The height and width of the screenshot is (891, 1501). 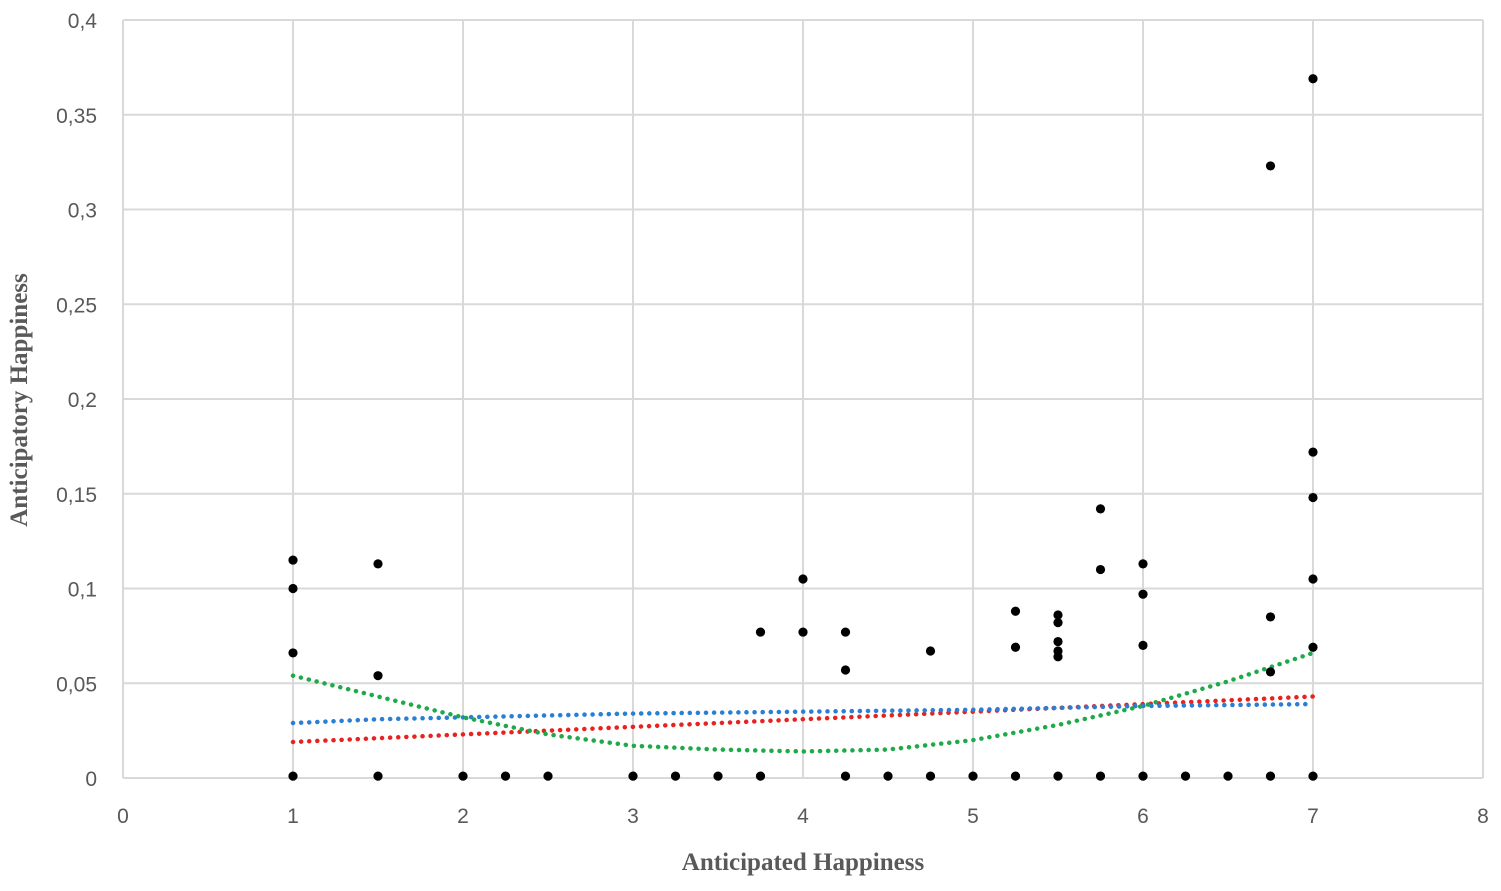 I want to click on x-tick-label: 7, so click(x=1313, y=816).